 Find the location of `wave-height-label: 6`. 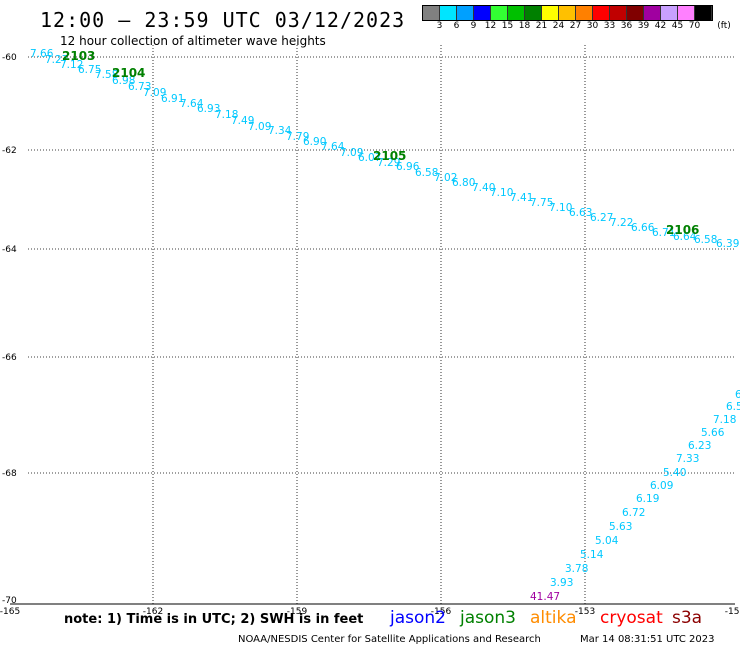

wave-height-label: 6 is located at coordinates (737, 395).